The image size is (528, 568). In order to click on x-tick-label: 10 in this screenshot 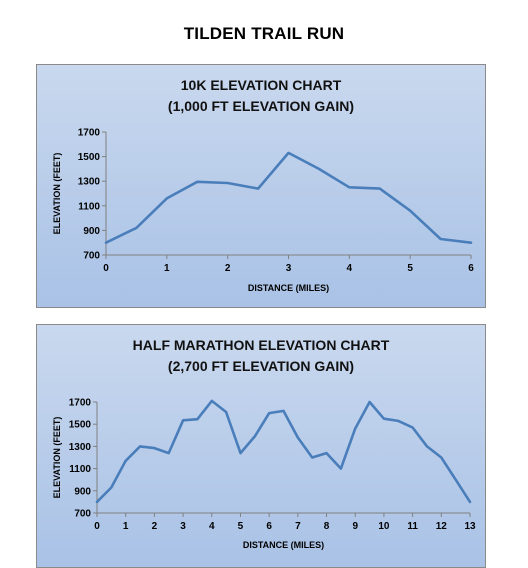, I will do `click(384, 526)`.